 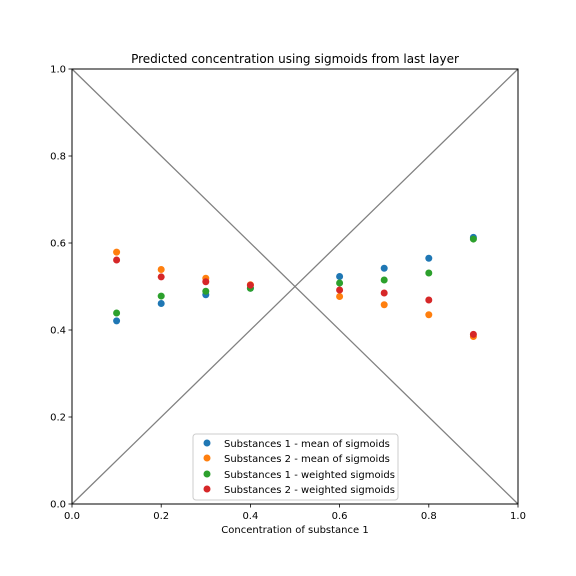 I want to click on x-axis: 0.0 0.2 0.4 0.6 0.8 1.0, so click(x=295, y=513).